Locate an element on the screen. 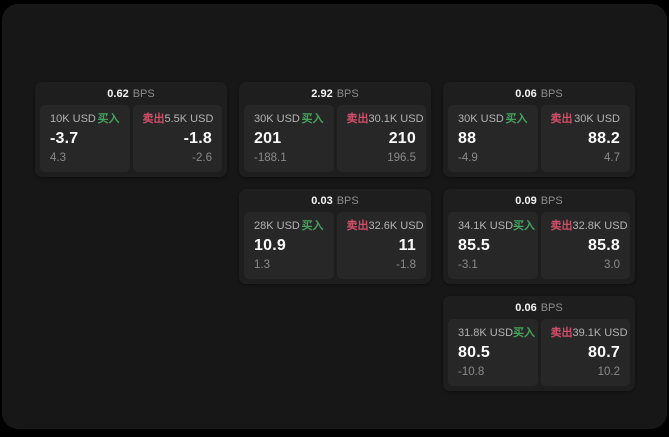 The image size is (669, 437). sell-delta: -1.8 is located at coordinates (406, 265).